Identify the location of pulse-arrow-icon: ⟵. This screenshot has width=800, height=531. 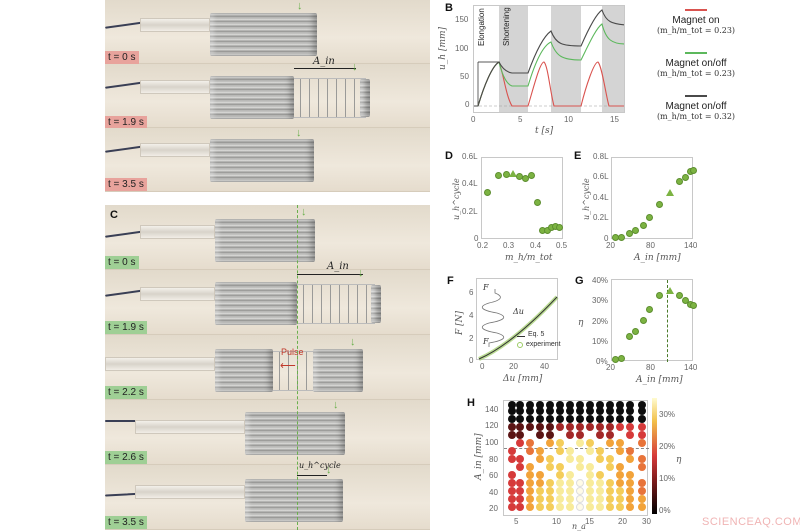
(288, 366).